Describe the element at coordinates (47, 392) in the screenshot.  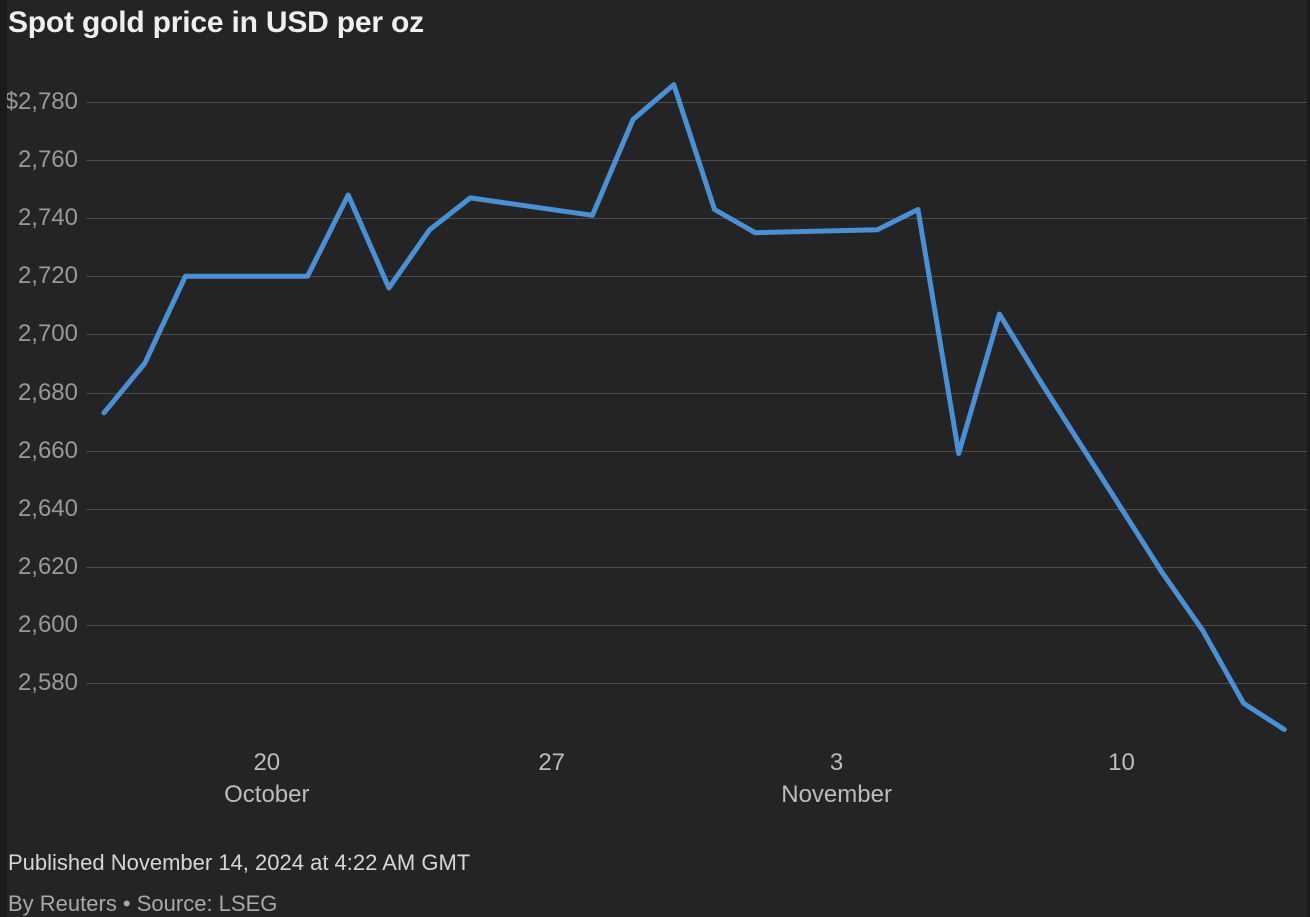
I see `y-tick-label: 2,680` at that location.